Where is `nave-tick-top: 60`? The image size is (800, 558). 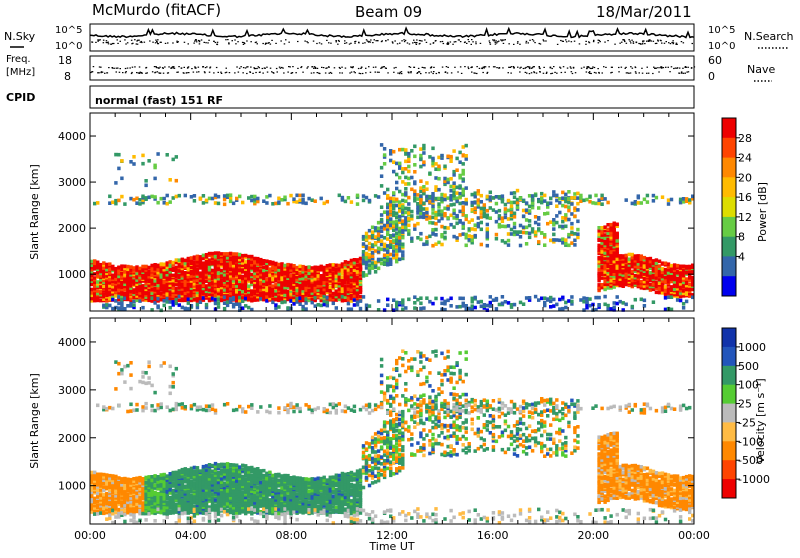 nave-tick-top: 60 is located at coordinates (715, 60).